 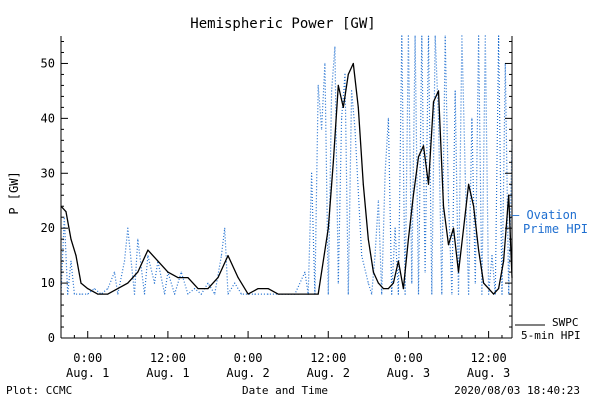 What do you see at coordinates (551, 335) in the screenshot?
I see `legend-swpc-label-line2: 5-min HPI` at bounding box center [551, 335].